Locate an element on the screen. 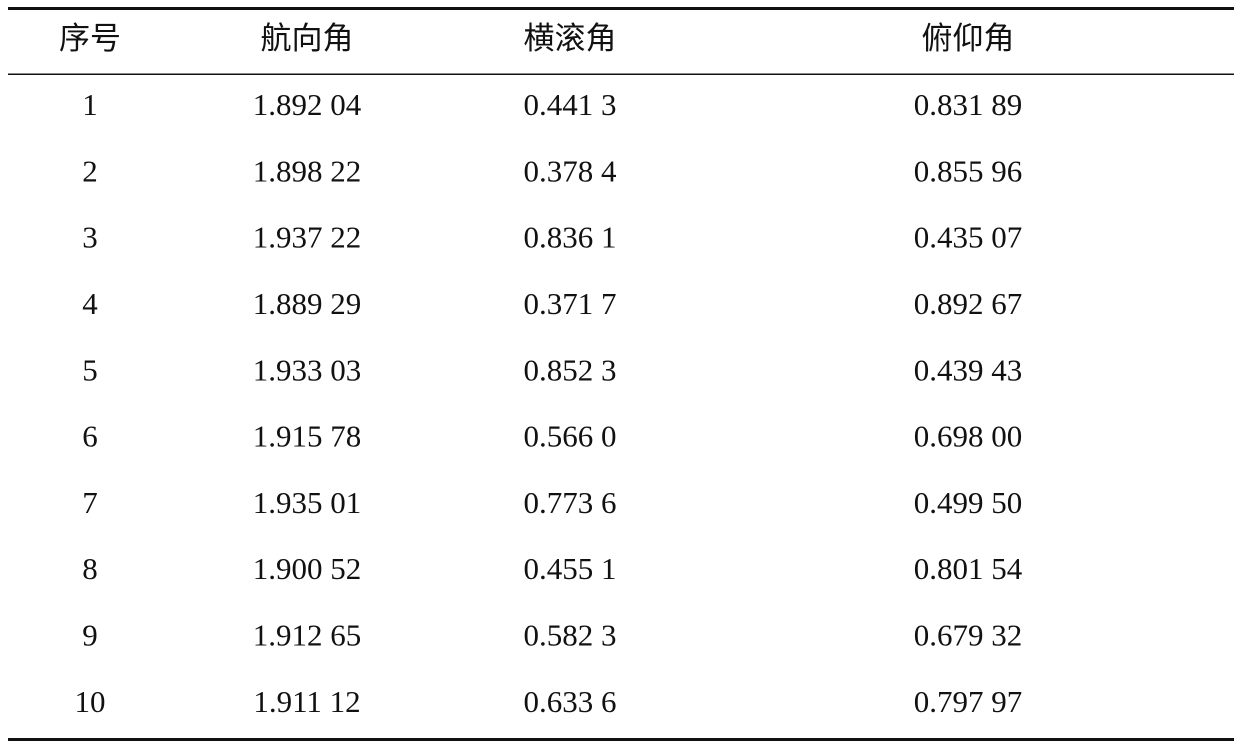 Image resolution: width=1240 pixels, height=752 pixels. cell: 1 is located at coordinates (90, 104).